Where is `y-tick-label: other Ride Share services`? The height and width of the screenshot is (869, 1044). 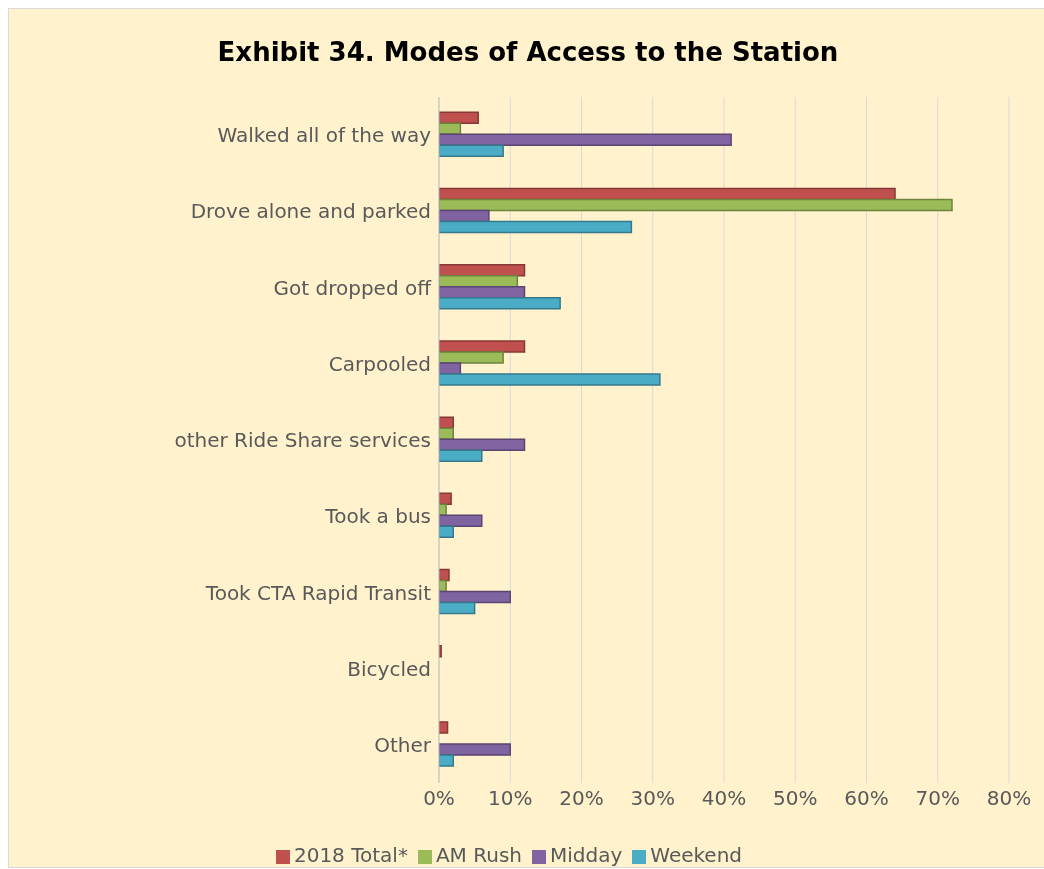
y-tick-label: other Ride Share services is located at coordinates (302, 440).